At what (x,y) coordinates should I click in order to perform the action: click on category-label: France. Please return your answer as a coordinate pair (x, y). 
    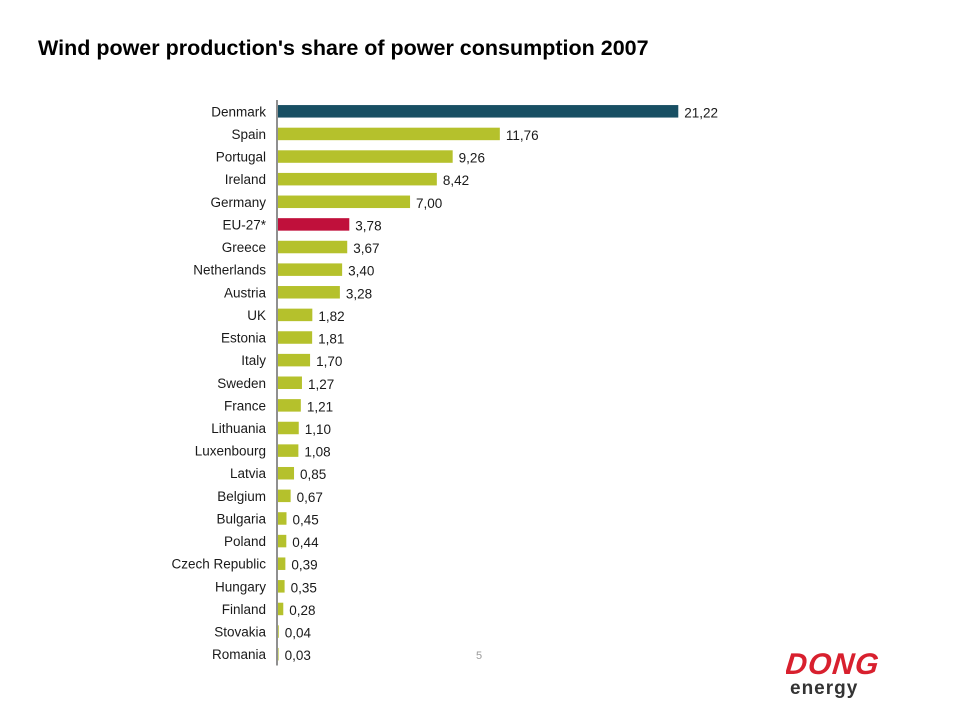
    Looking at the image, I should click on (245, 405).